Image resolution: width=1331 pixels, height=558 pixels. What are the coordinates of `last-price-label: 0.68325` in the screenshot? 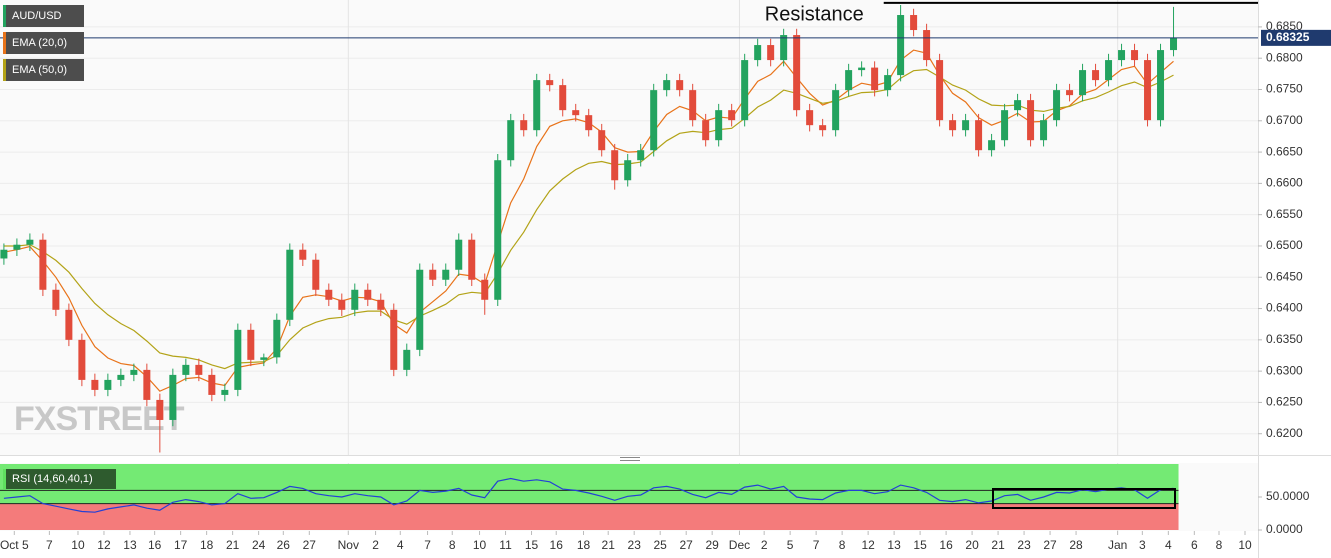 It's located at (1288, 37).